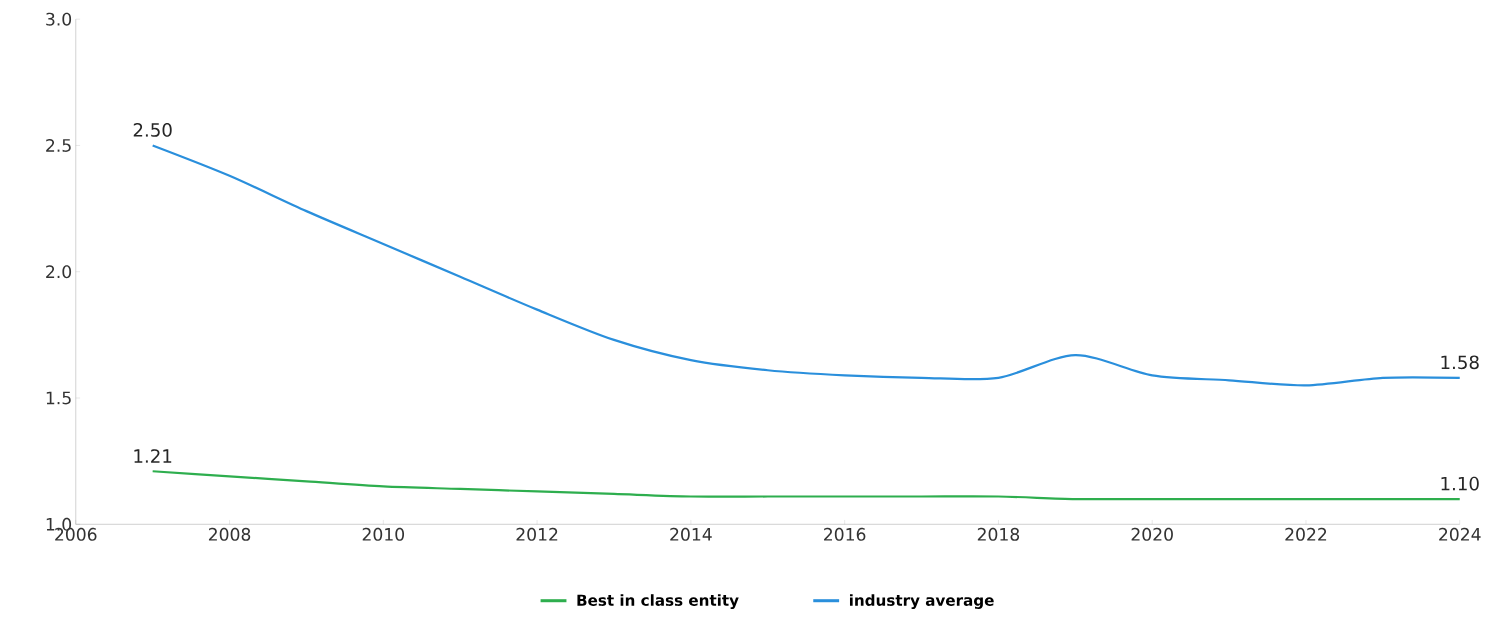 The width and height of the screenshot is (1485, 627). What do you see at coordinates (1460, 534) in the screenshot?
I see `x-tick-label: 2024` at bounding box center [1460, 534].